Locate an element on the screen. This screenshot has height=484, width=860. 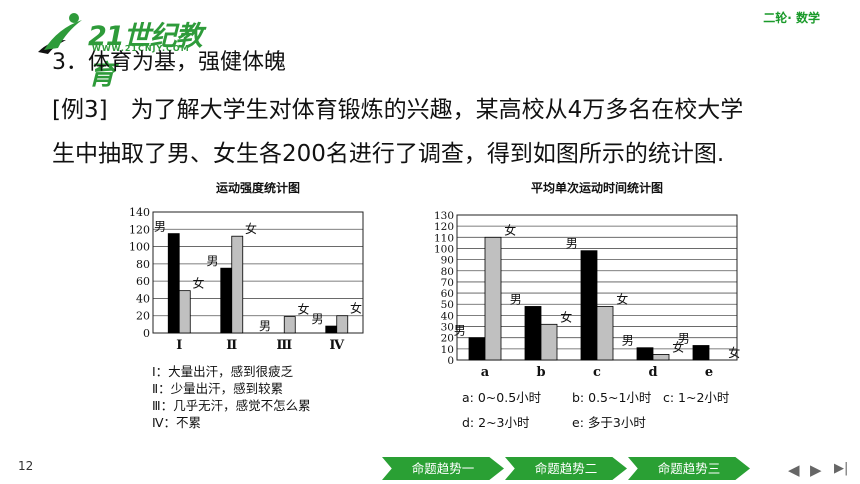
trend-1-button: 命题趋势一 is located at coordinates (443, 468).